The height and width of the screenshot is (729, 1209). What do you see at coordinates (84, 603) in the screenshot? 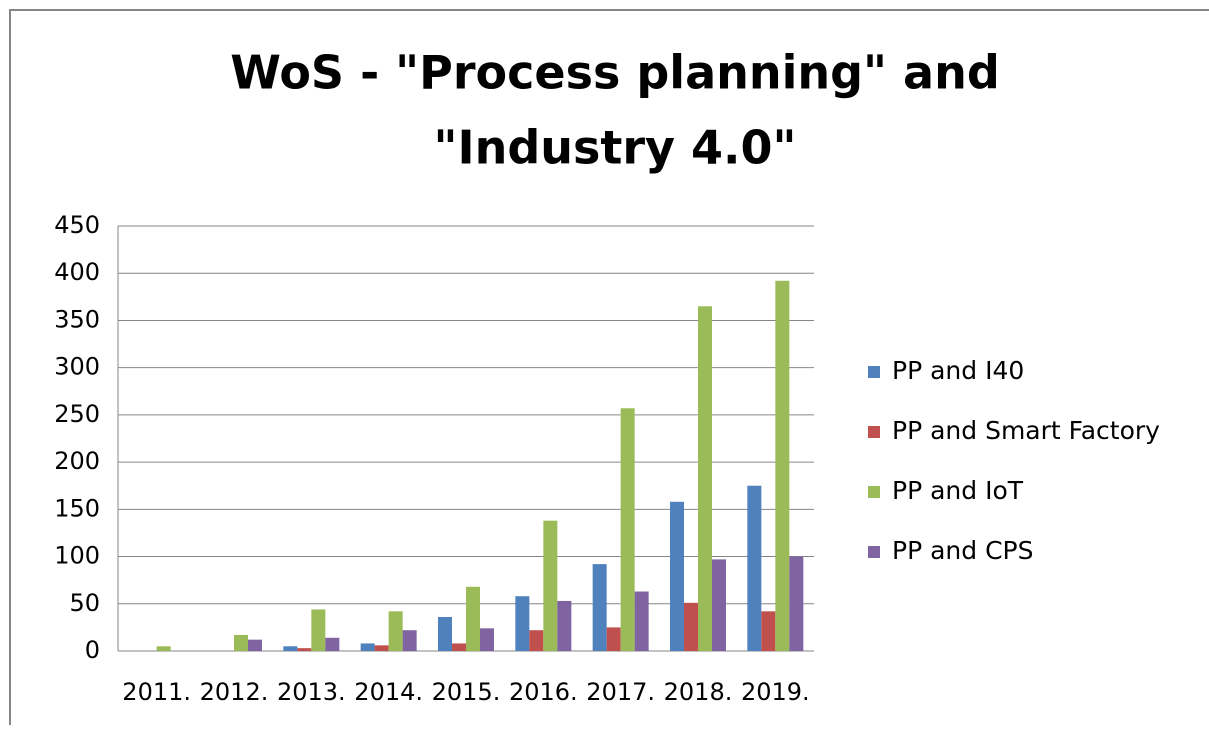
I see `y-tick-label: 50` at bounding box center [84, 603].